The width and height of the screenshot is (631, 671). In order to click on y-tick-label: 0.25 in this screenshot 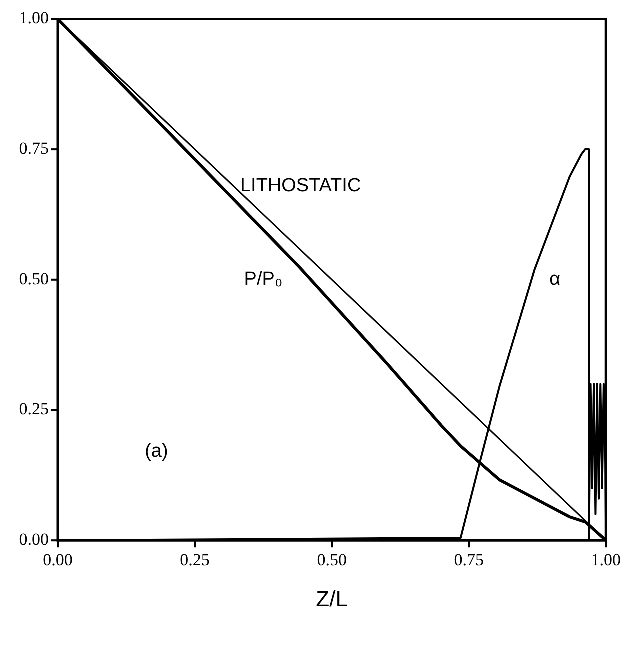, I will do `click(34, 409)`.